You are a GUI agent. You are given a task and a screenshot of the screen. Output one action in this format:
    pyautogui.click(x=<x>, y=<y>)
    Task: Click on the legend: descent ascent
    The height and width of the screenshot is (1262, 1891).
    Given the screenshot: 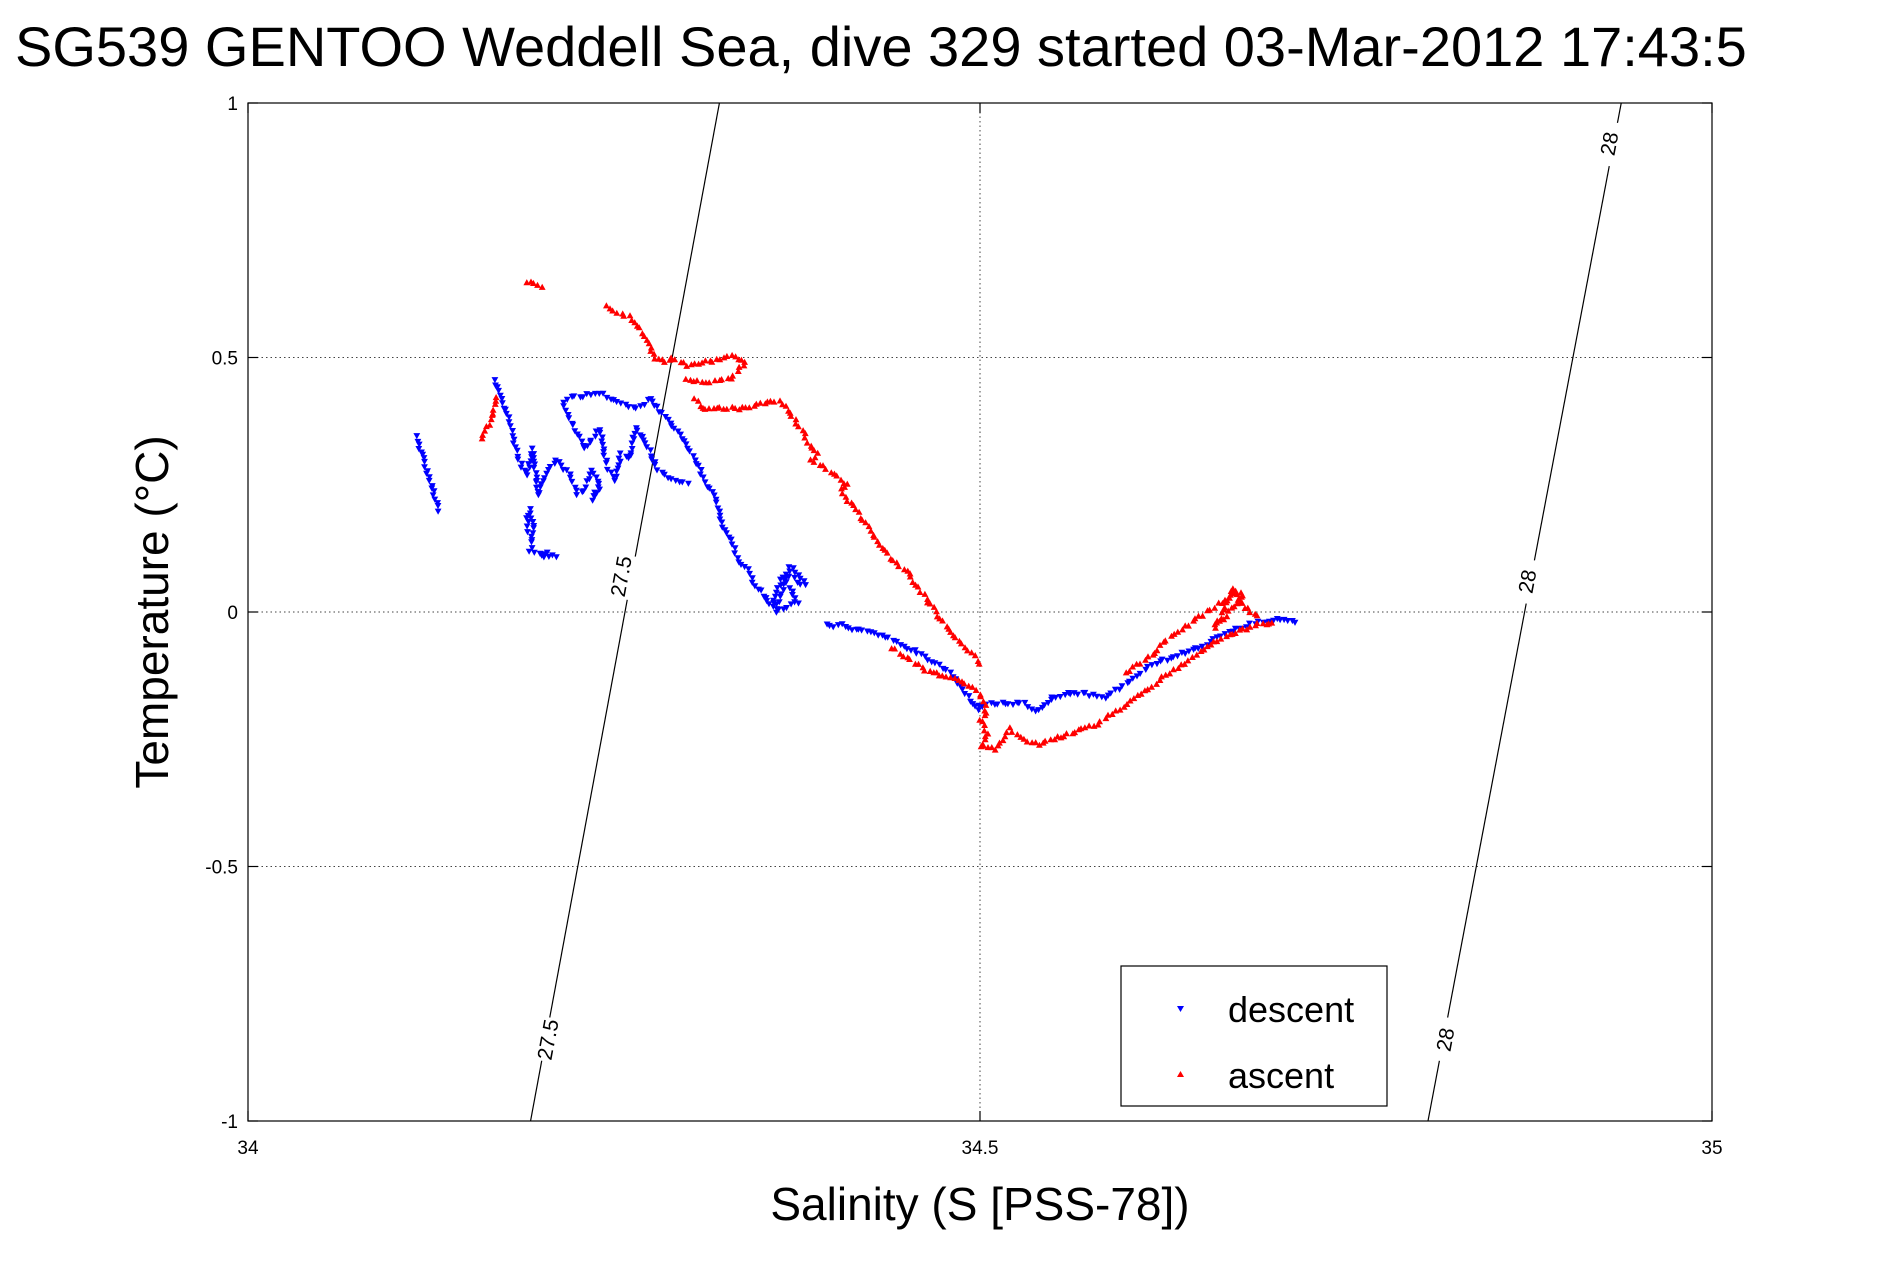 What is the action you would take?
    pyautogui.click(x=1254, y=1036)
    